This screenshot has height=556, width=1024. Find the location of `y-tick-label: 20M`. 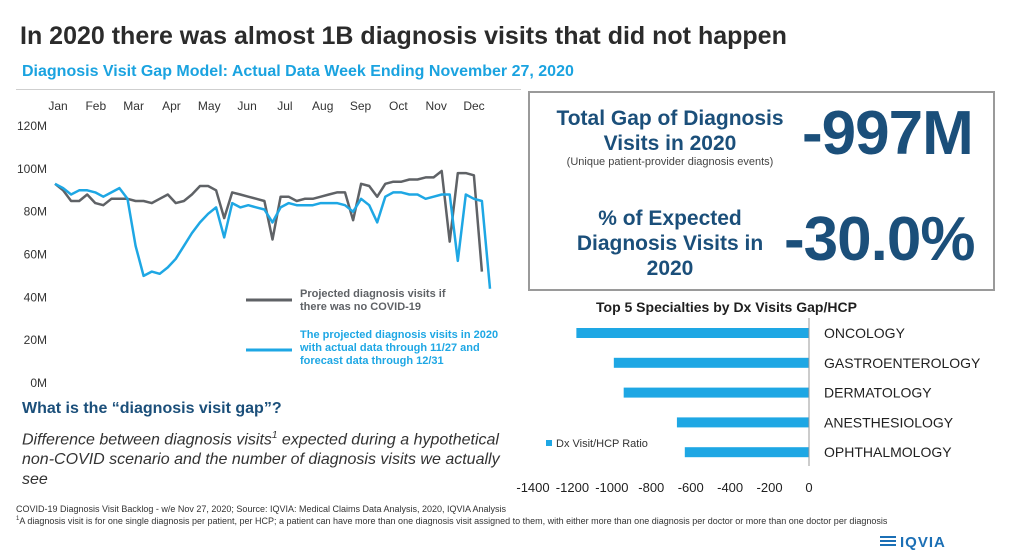

y-tick-label: 20M is located at coordinates (35, 340).